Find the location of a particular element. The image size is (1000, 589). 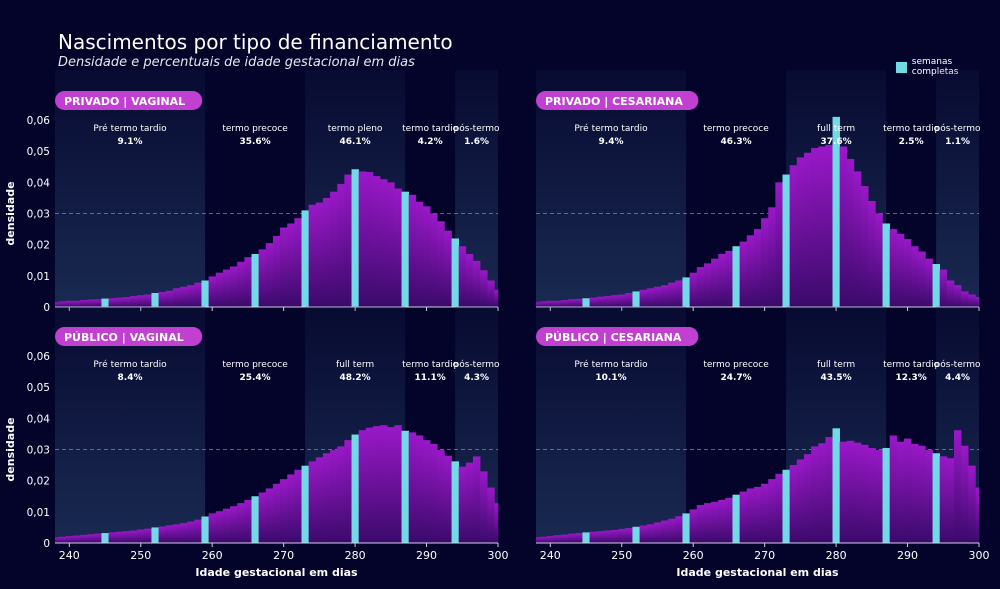

y-tick-label: 0,04 is located at coordinates (39, 183).